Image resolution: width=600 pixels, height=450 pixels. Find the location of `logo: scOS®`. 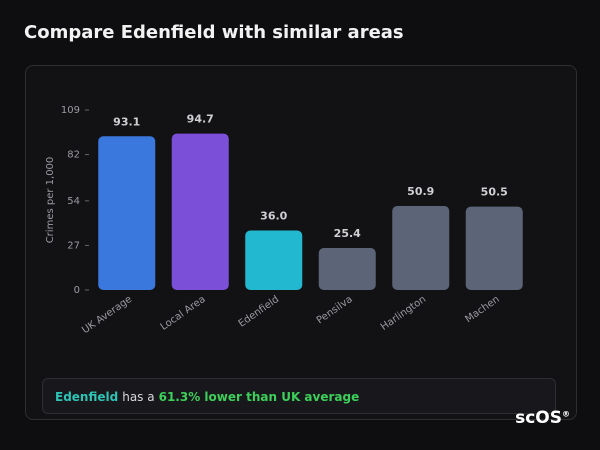

logo: scOS® is located at coordinates (542, 418).